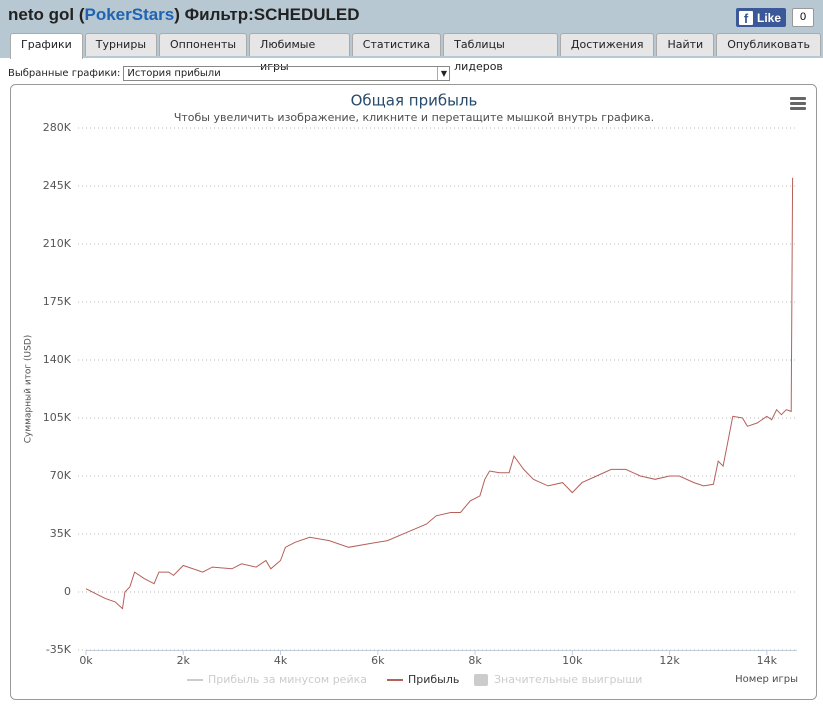 The height and width of the screenshot is (704, 823). I want to click on x-tick-label: 6k, so click(378, 660).